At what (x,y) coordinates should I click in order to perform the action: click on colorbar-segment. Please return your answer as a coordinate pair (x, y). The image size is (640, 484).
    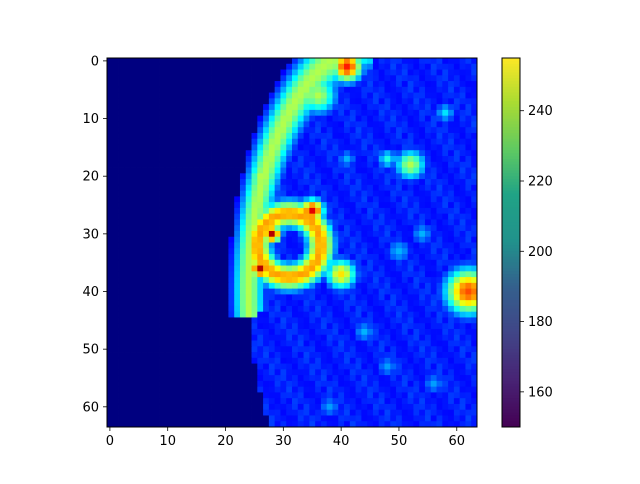
    Looking at the image, I should click on (511, 224).